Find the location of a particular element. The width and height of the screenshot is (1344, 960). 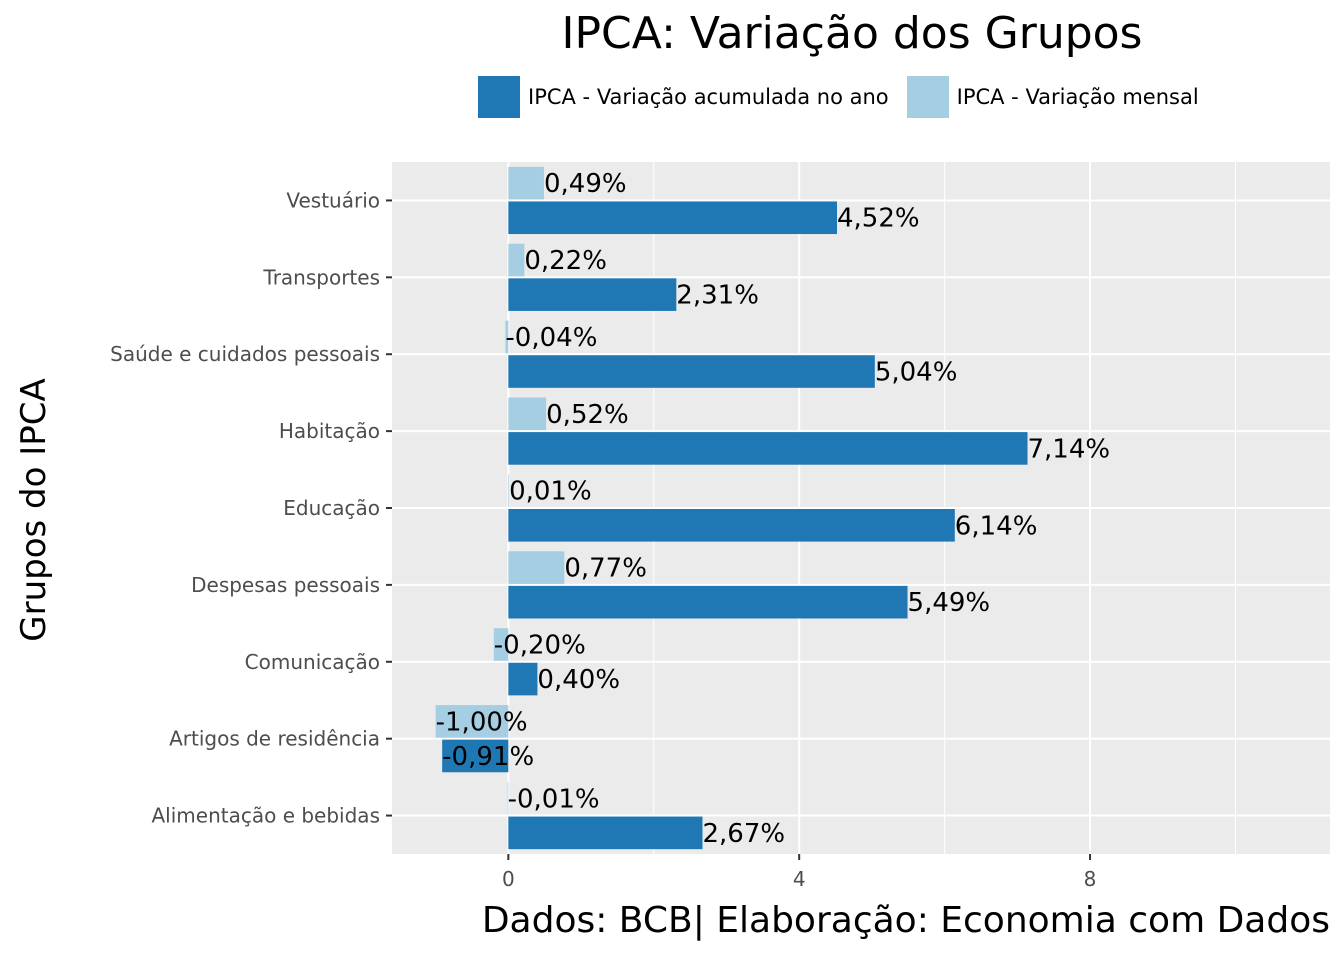

legend-item-acumulada: IPCA - Variação acumulada no ano is located at coordinates (683, 97).